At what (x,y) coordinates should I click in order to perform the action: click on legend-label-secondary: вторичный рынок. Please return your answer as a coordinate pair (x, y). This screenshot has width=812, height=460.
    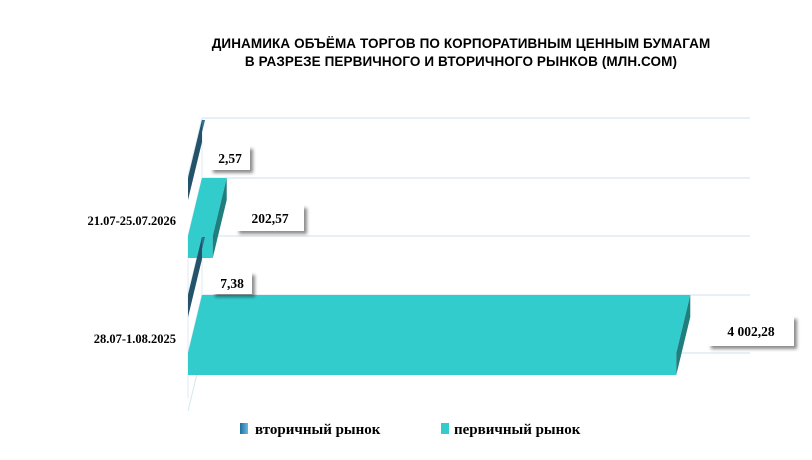
    Looking at the image, I should click on (318, 430).